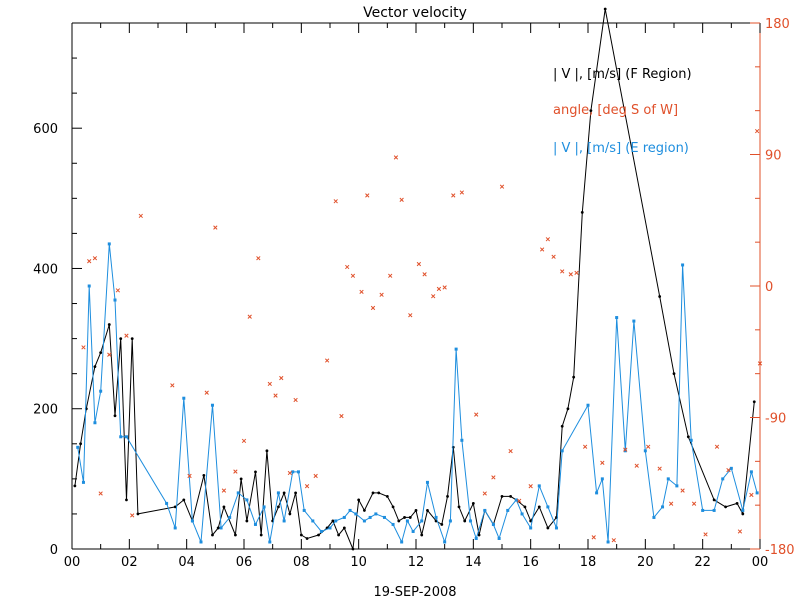  I want to click on y-left-tick-label: 600, so click(45, 129).